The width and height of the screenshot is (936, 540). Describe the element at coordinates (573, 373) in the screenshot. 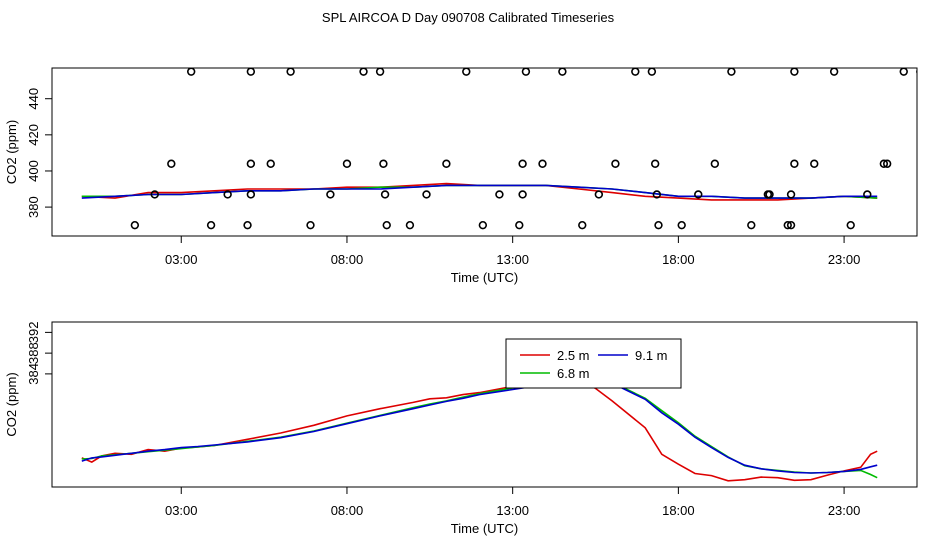

I see `legend-label: 6.8 m` at that location.